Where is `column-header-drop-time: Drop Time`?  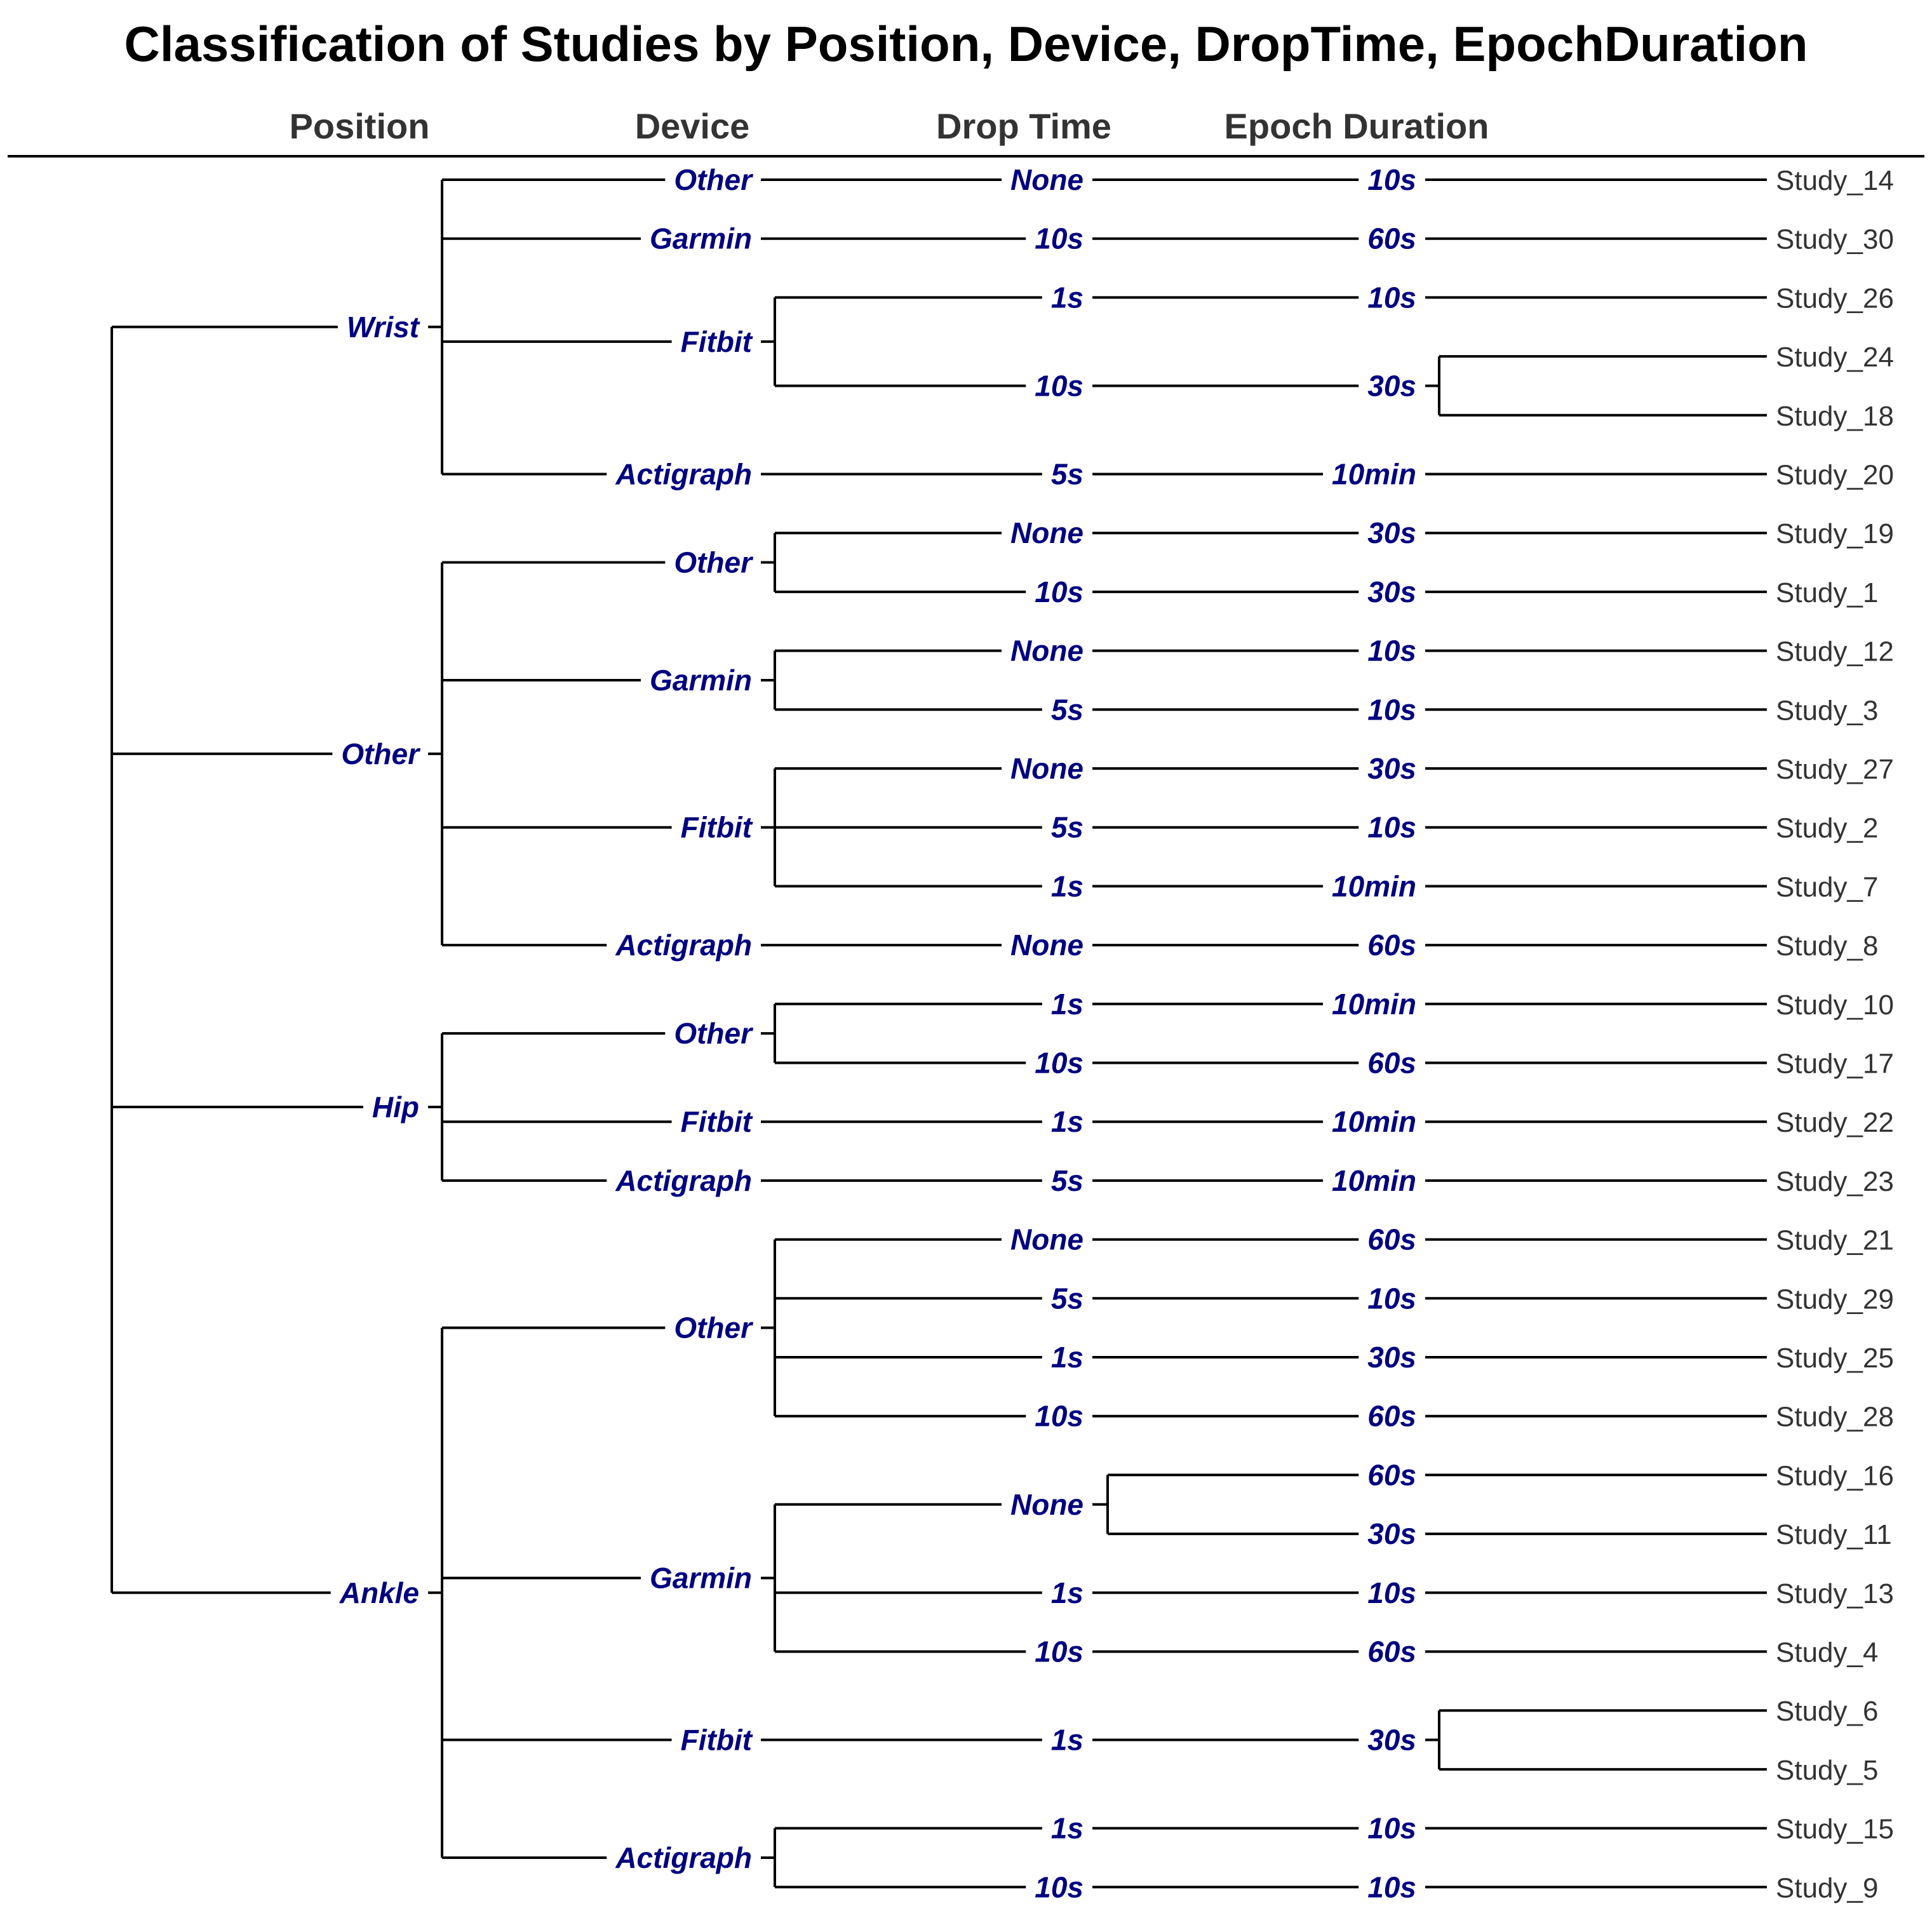 column-header-drop-time: Drop Time is located at coordinates (1023, 126).